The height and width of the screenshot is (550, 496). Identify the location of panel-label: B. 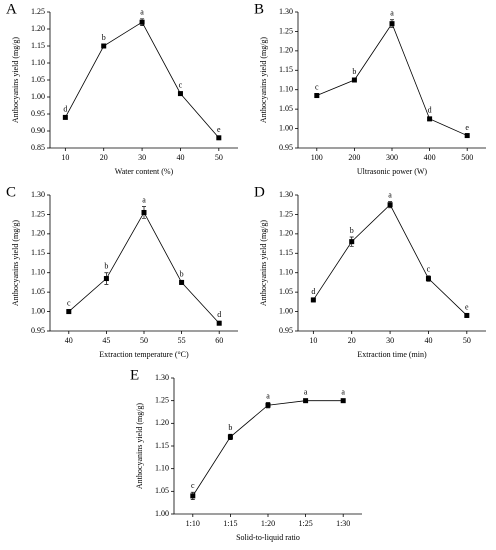
(259, 9).